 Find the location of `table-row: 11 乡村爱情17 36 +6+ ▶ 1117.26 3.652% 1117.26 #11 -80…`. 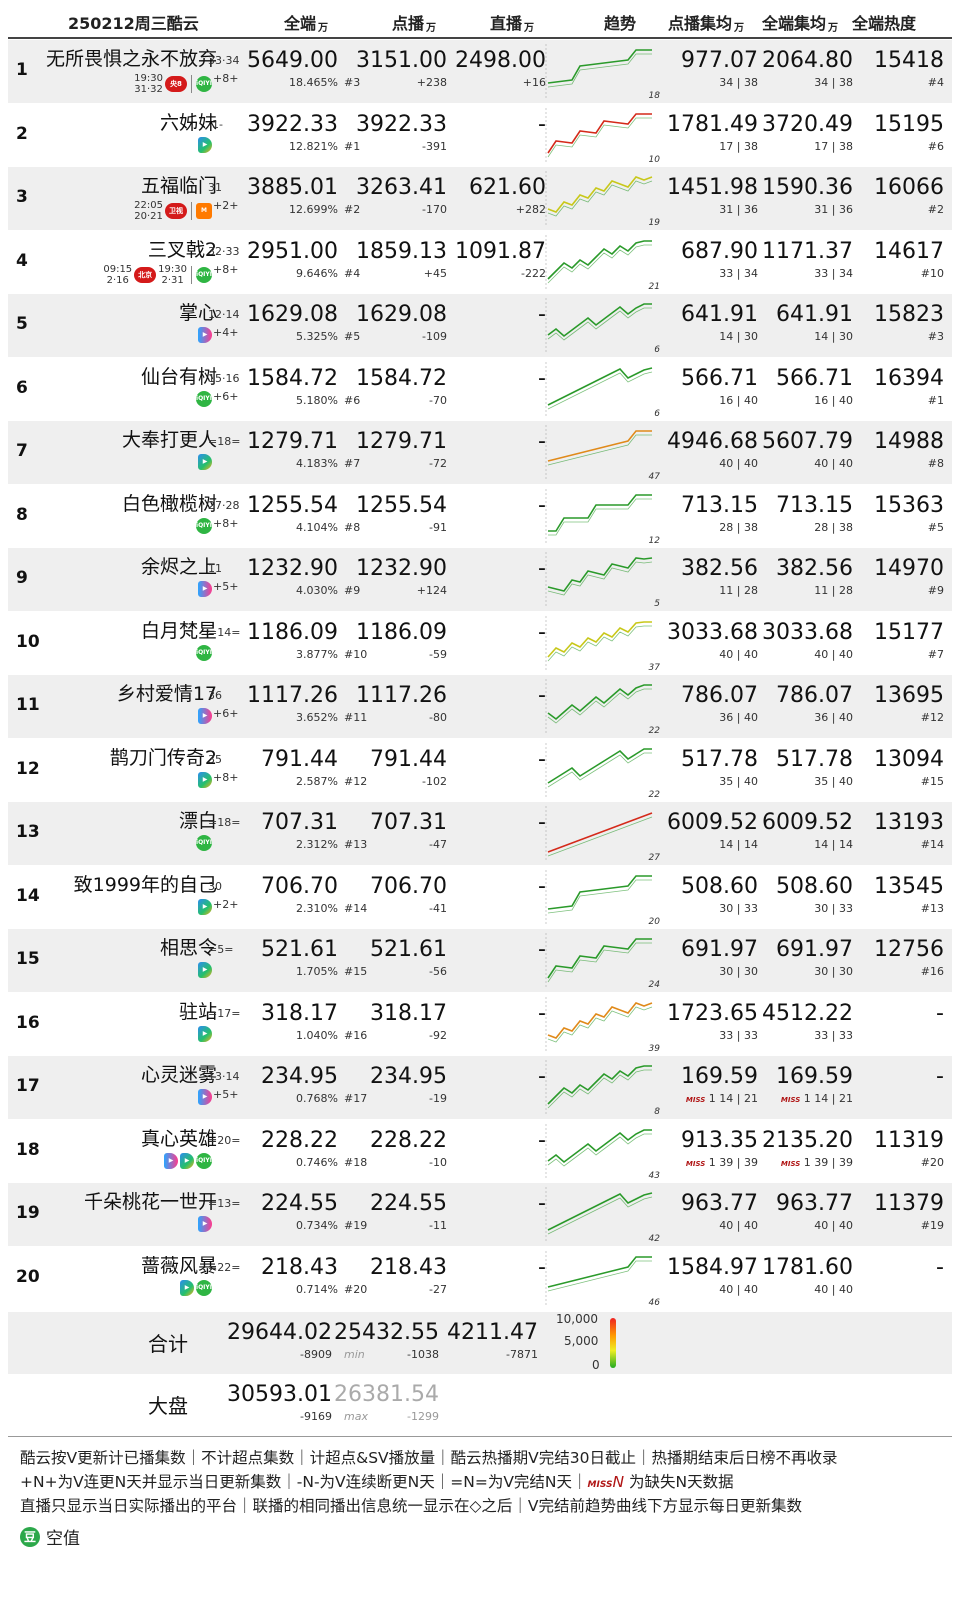

table-row: 11 乡村爱情17 36 +6+ ▶ 1117.26 3.652% 1117.26 #11 -80… is located at coordinates (480, 706).